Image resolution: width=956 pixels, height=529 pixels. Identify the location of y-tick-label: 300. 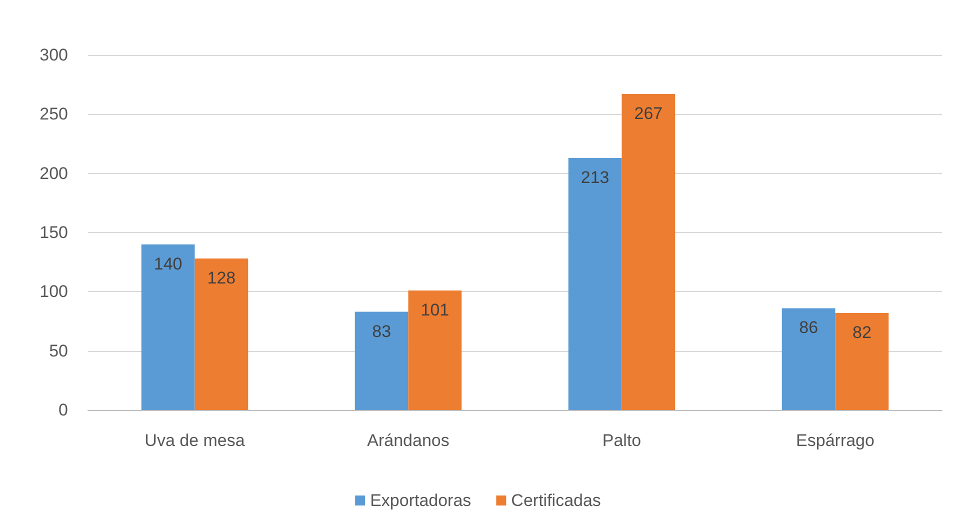
(54, 55).